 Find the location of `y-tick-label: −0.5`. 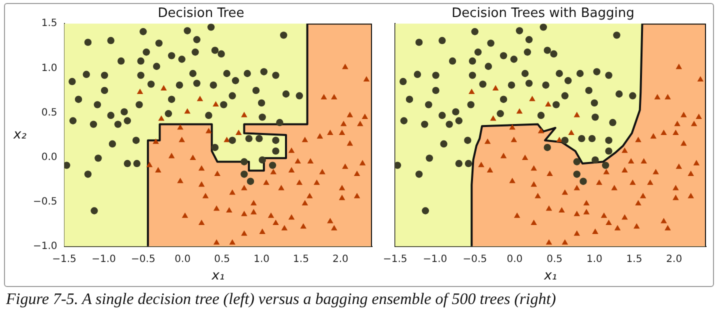

y-tick-label: −0.5 is located at coordinates (45, 202).